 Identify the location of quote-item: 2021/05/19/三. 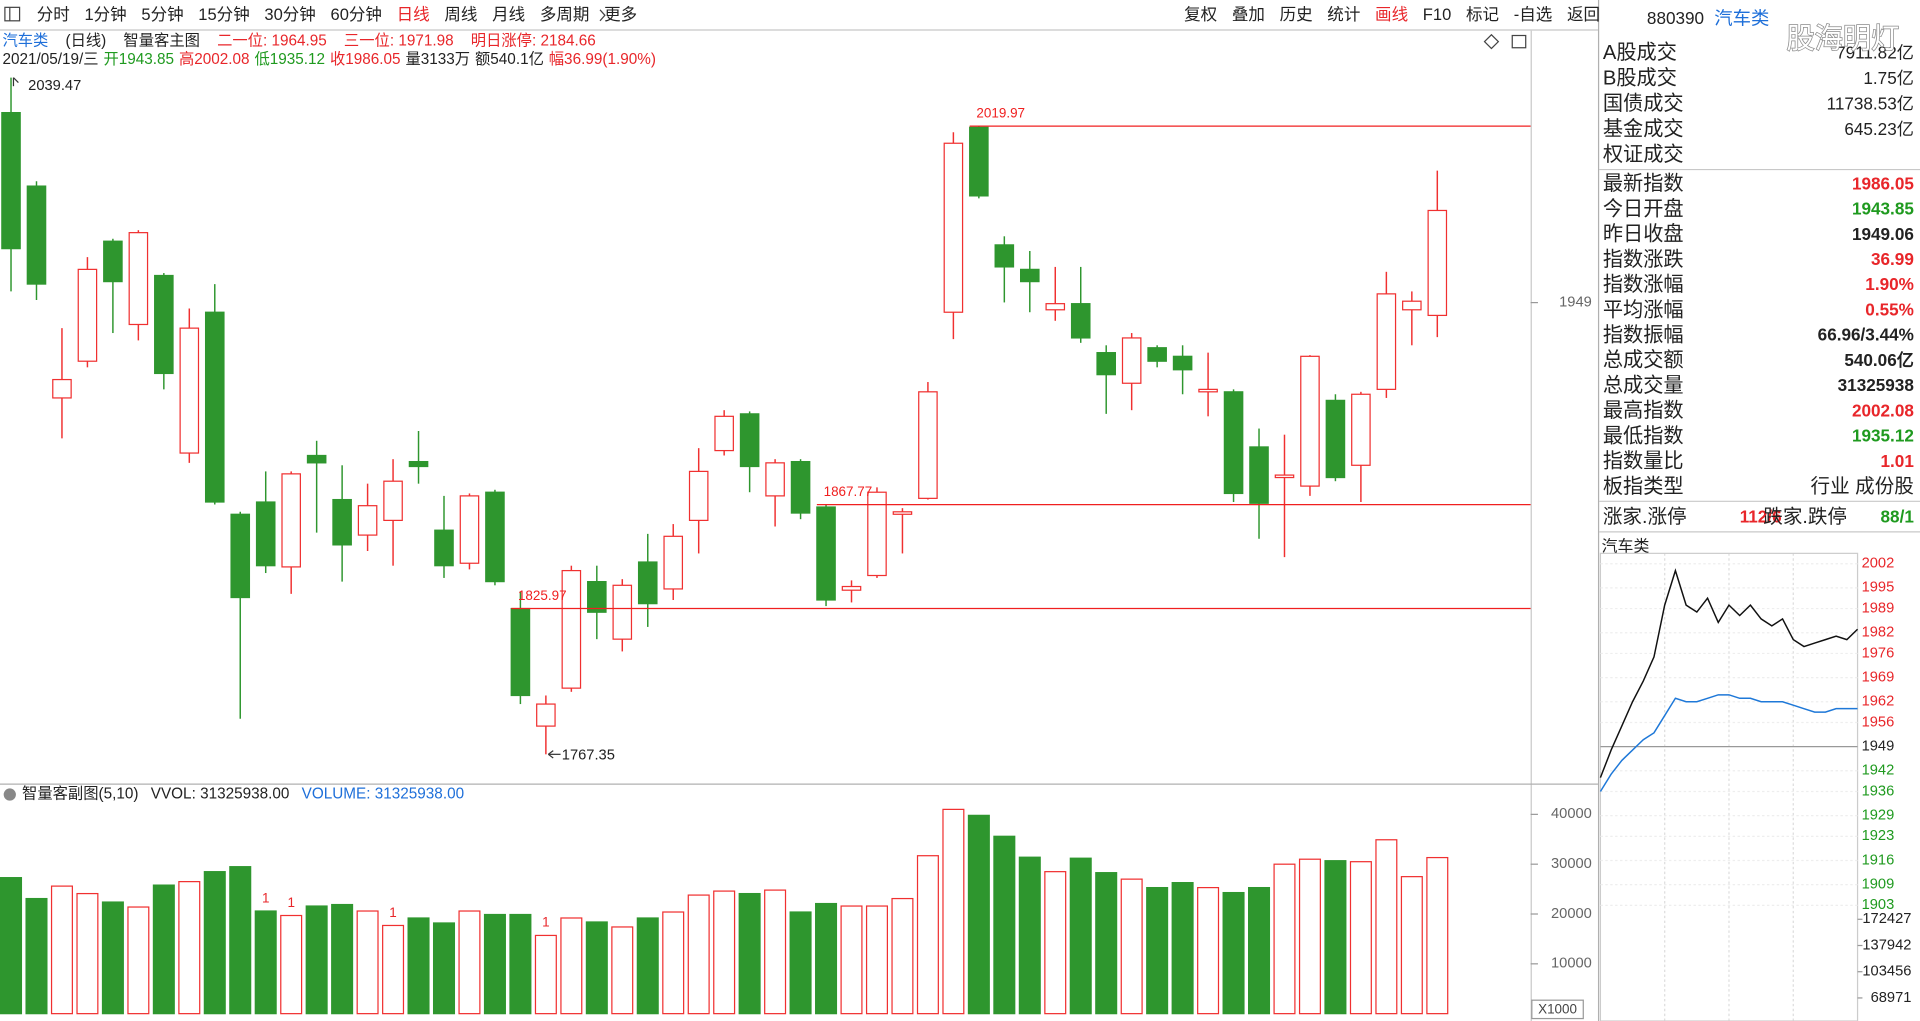
(50, 59).